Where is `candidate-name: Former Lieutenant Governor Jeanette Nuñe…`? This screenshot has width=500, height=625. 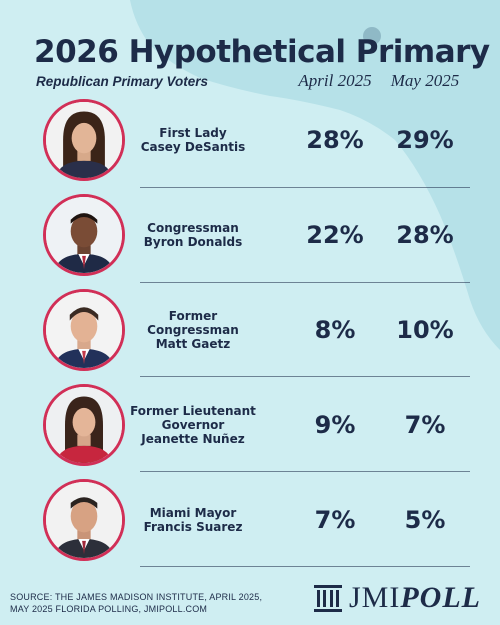
candidate-name: Former Lieutenant Governor Jeanette Nuñe… is located at coordinates (193, 425).